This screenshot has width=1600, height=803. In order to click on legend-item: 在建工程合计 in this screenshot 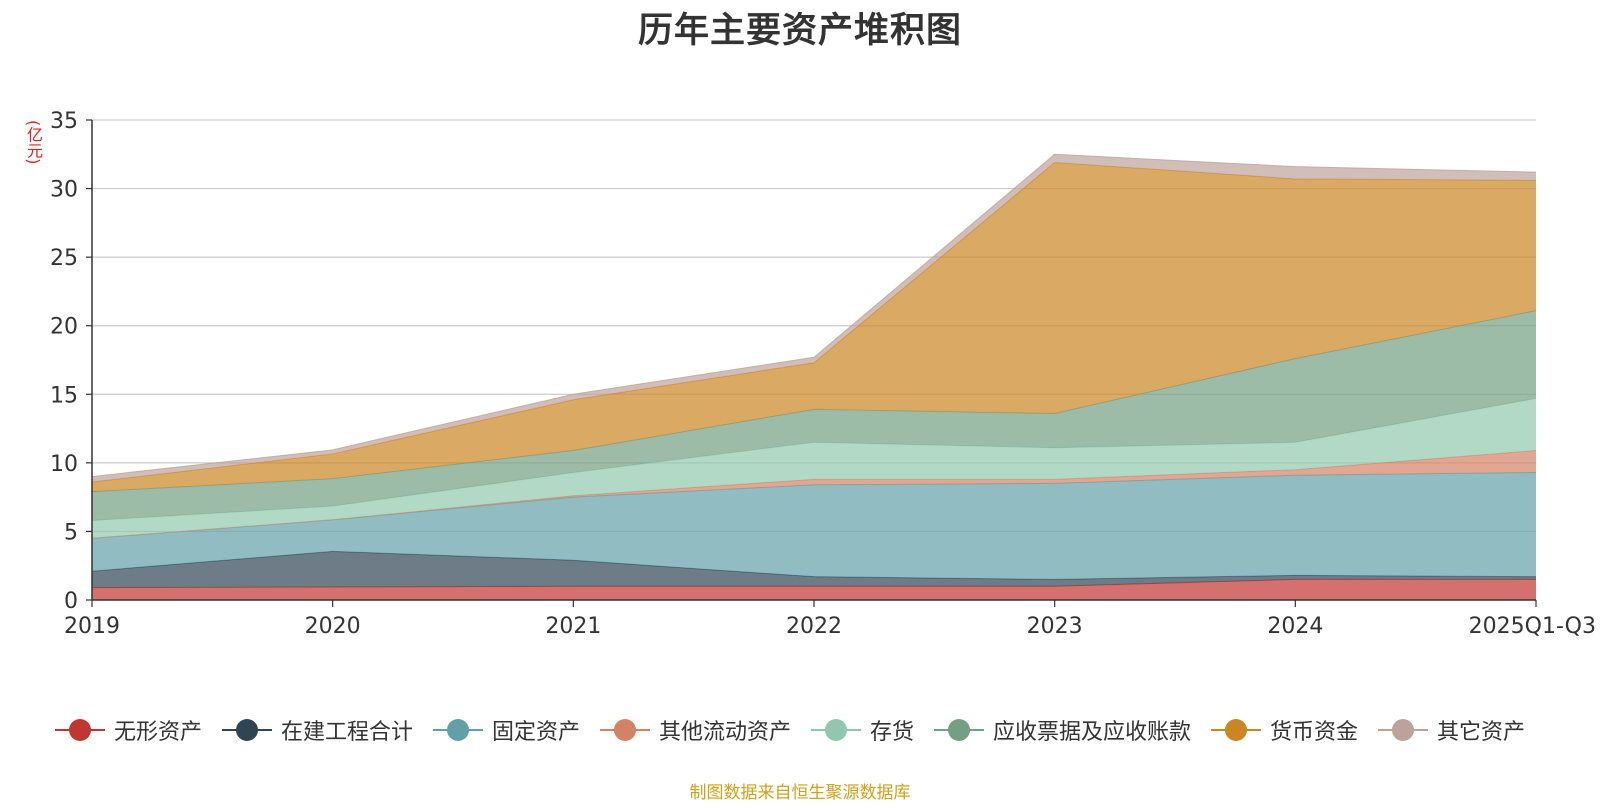, I will do `click(317, 730)`.